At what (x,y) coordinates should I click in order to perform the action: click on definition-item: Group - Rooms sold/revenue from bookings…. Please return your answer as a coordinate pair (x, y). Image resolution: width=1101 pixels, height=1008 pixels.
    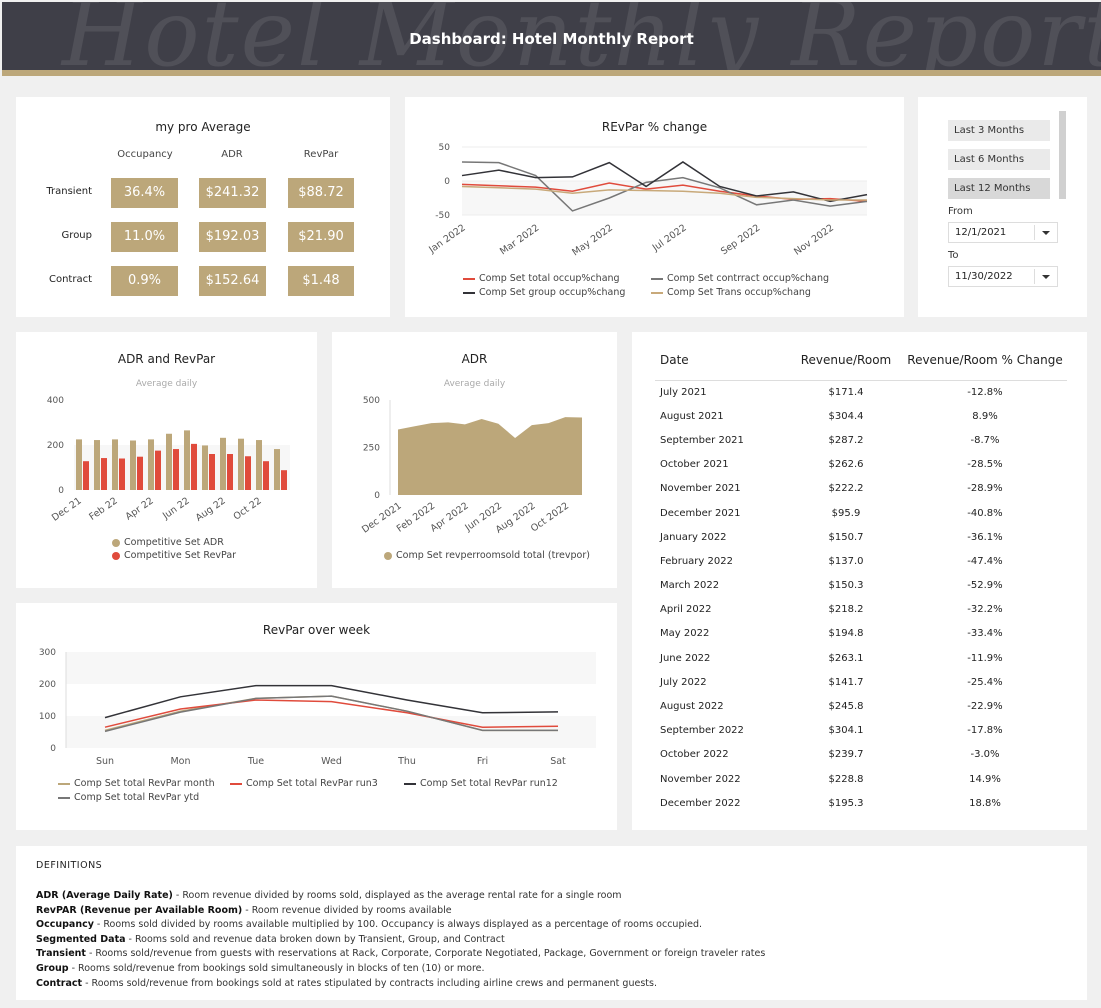
    Looking at the image, I should click on (260, 968).